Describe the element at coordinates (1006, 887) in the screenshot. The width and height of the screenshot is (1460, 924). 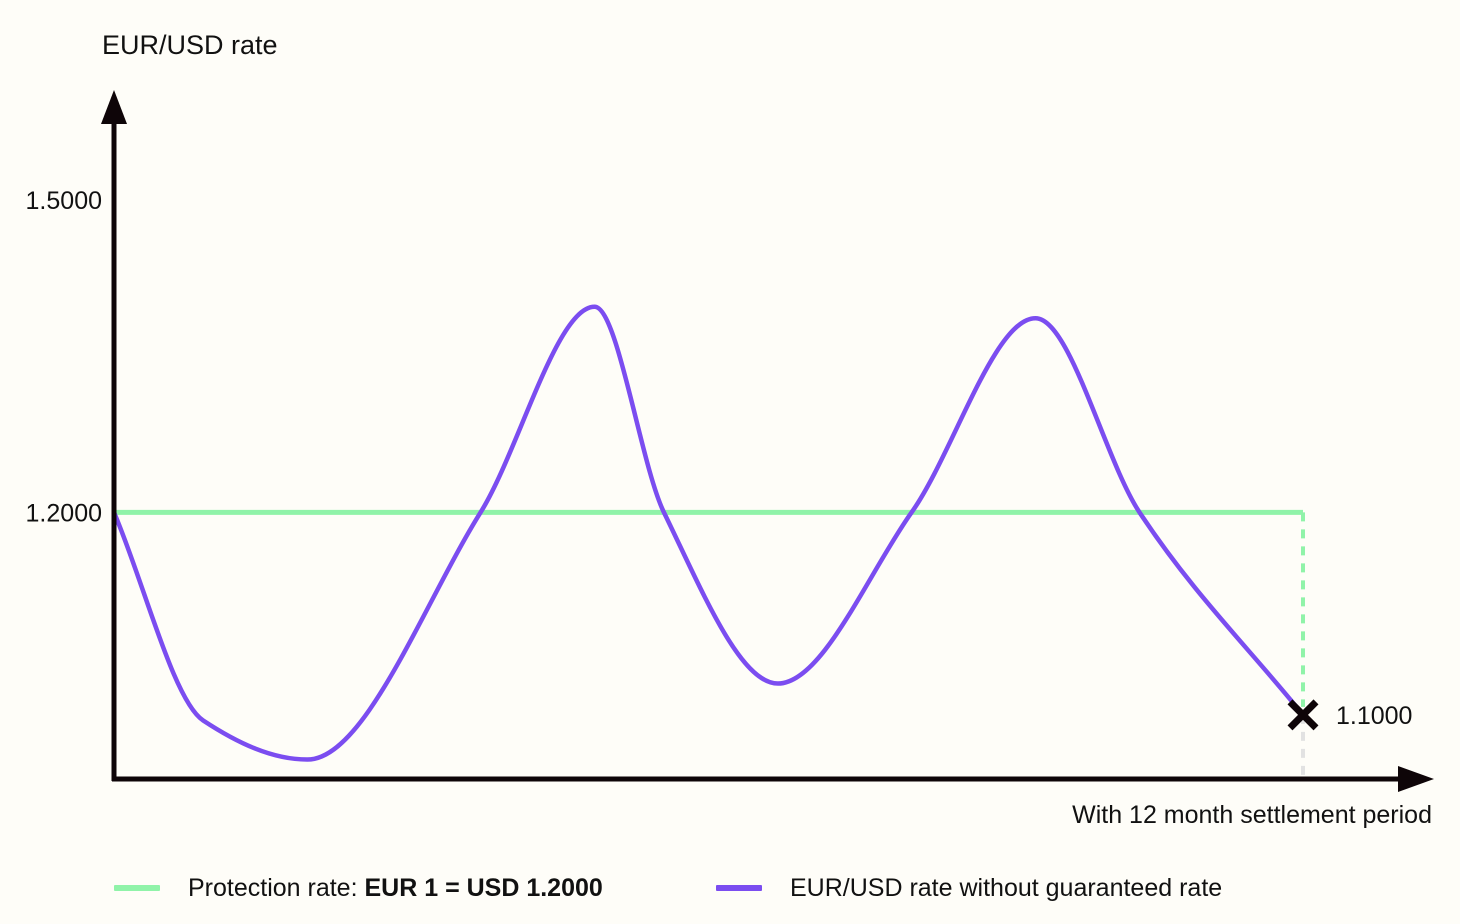
I see `legend-label-market: EUR/USD rate without guaranteed rate` at that location.